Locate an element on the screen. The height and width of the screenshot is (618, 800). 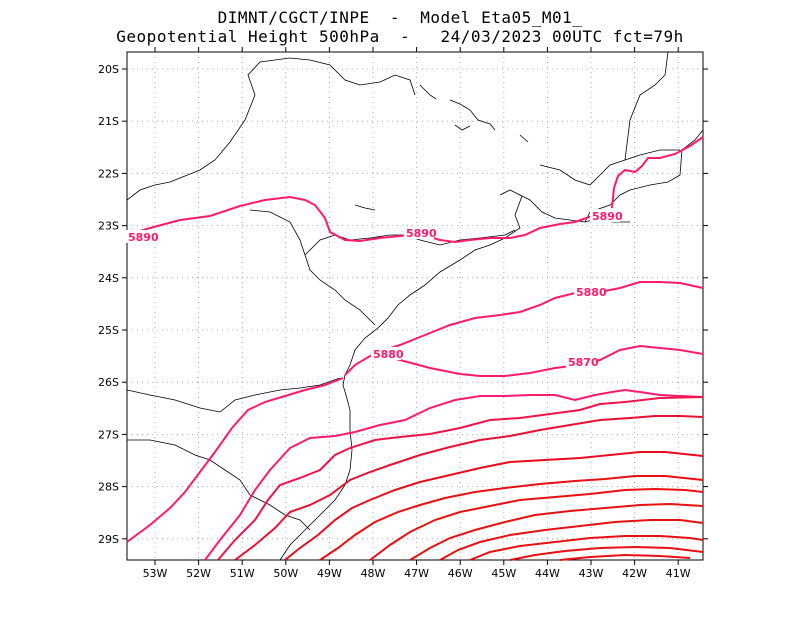
lon-tick-label: 48W is located at coordinates (373, 573).